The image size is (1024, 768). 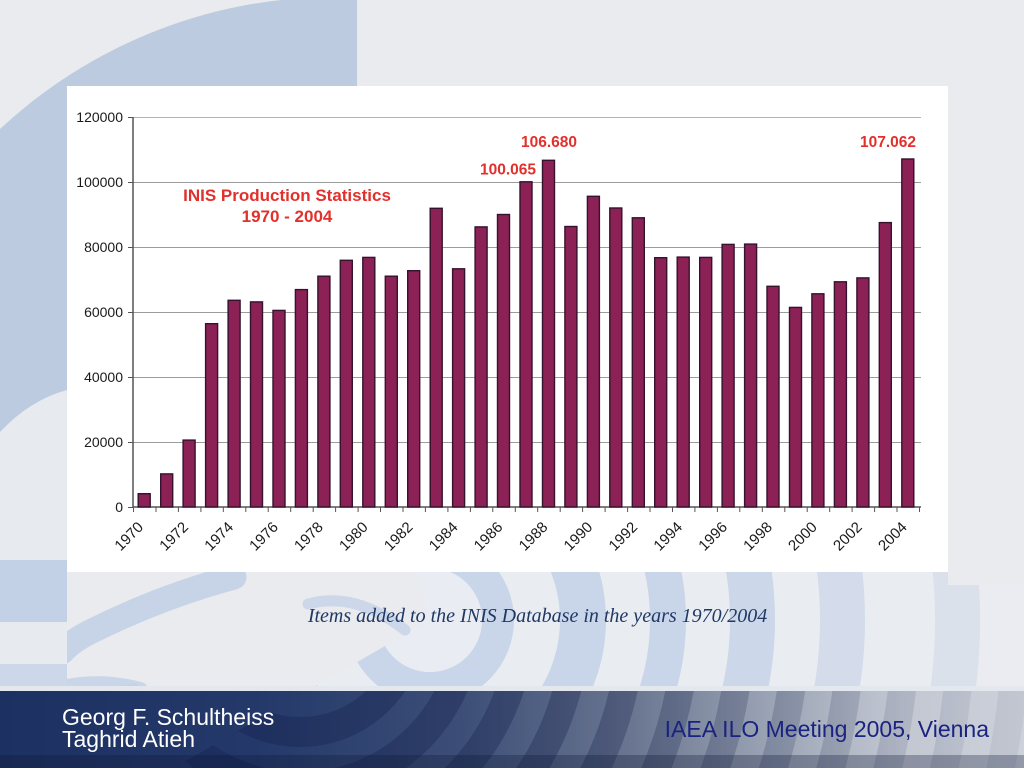 What do you see at coordinates (287, 216) in the screenshot?
I see `svg-text: 1970 - 2004` at bounding box center [287, 216].